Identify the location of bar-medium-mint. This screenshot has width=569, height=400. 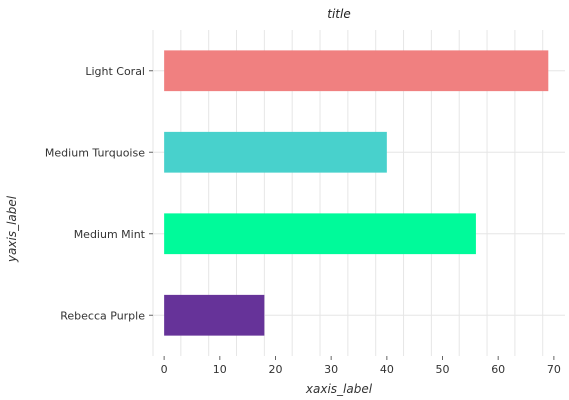
(320, 234).